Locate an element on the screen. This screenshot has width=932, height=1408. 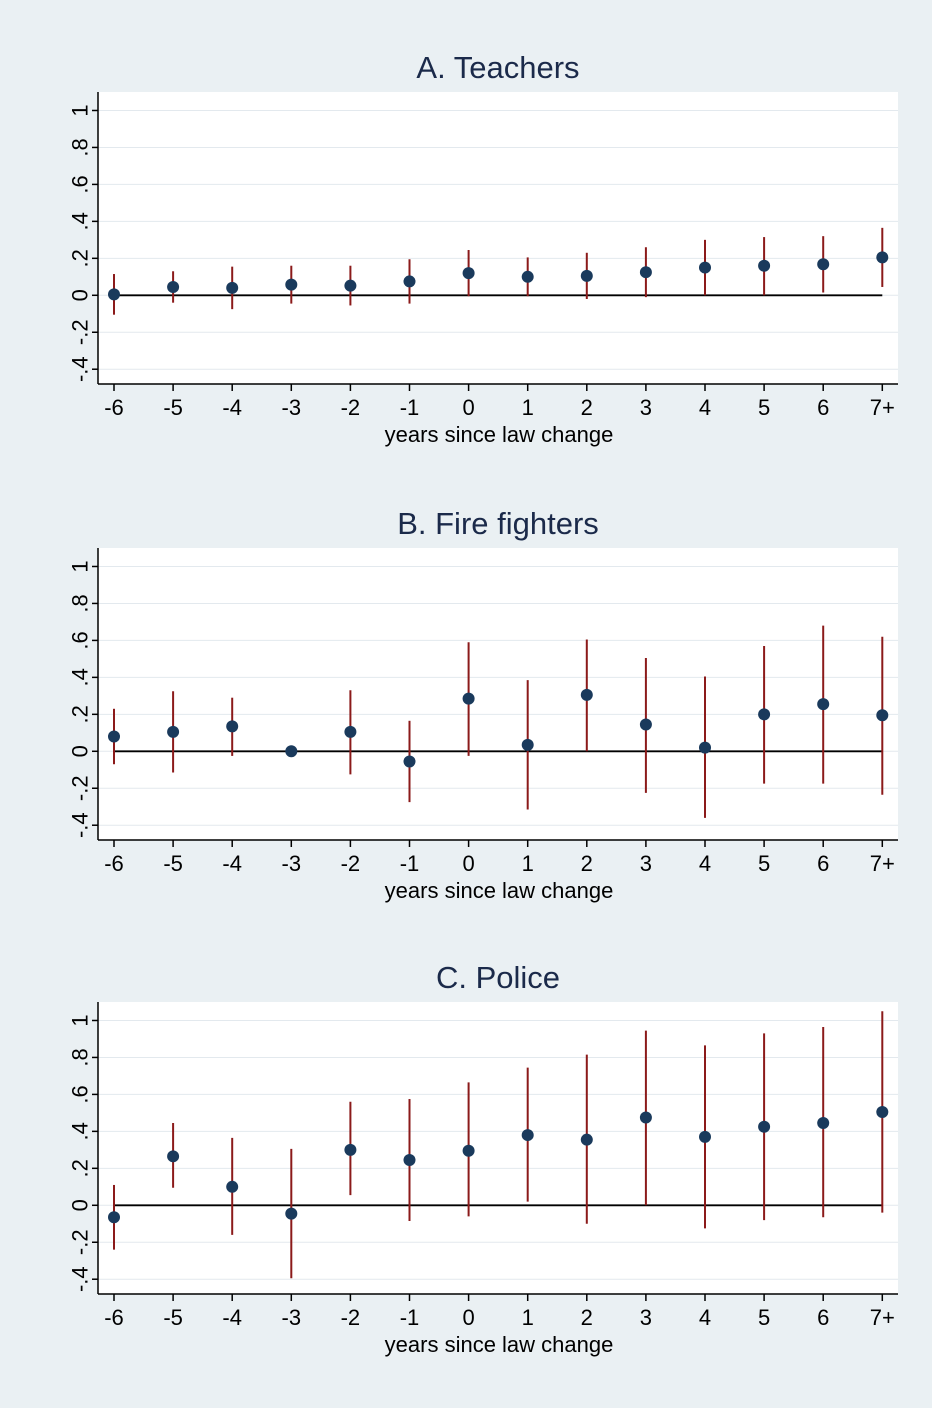
y-tick-label: -.4 is located at coordinates (80, 1279).